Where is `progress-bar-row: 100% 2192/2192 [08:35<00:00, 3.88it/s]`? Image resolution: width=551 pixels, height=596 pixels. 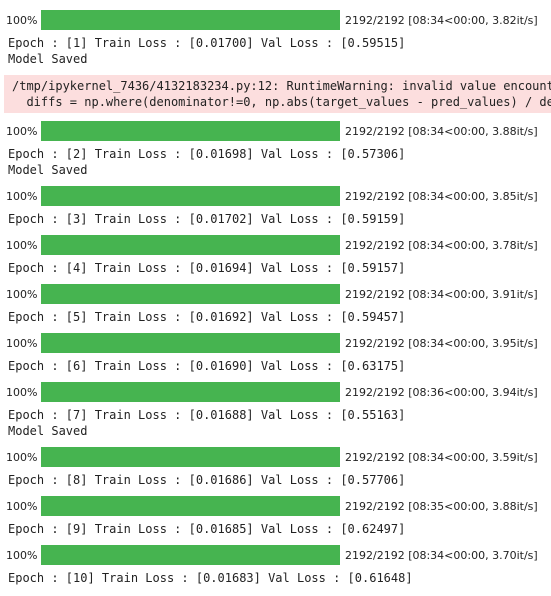
progress-bar-row: 100% 2192/2192 [08:35<00:00, 3.88it/s] is located at coordinates (277, 507).